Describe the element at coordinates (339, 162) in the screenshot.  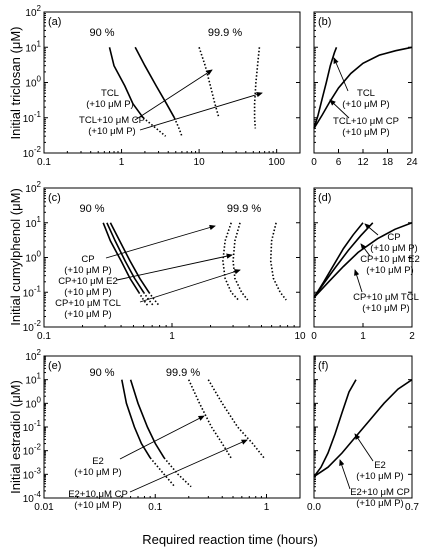
I see `x-tick-label: 6` at that location.